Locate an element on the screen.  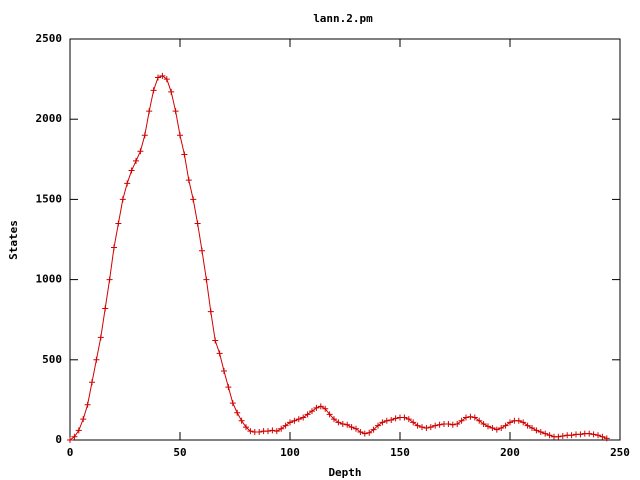
x-tick-label: 150 is located at coordinates (400, 452).